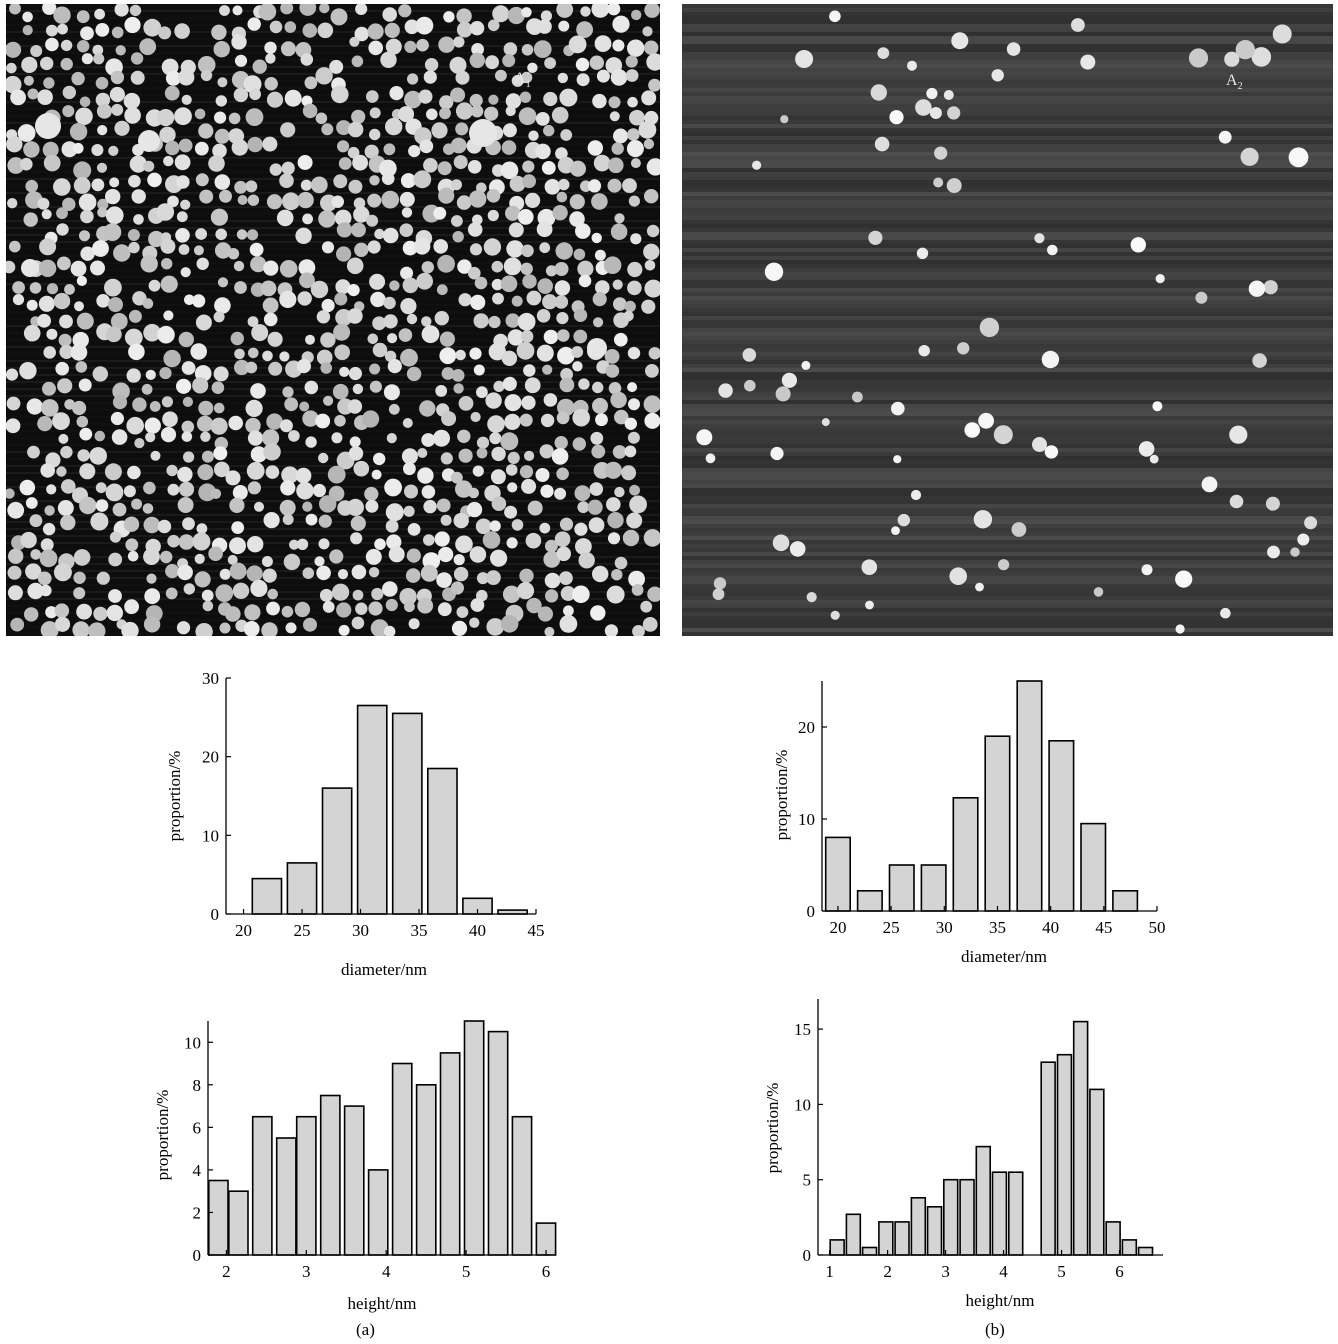 Image resolution: width=1338 pixels, height=1344 pixels. What do you see at coordinates (210, 757) in the screenshot?
I see `y-tick-label: 20` at bounding box center [210, 757].